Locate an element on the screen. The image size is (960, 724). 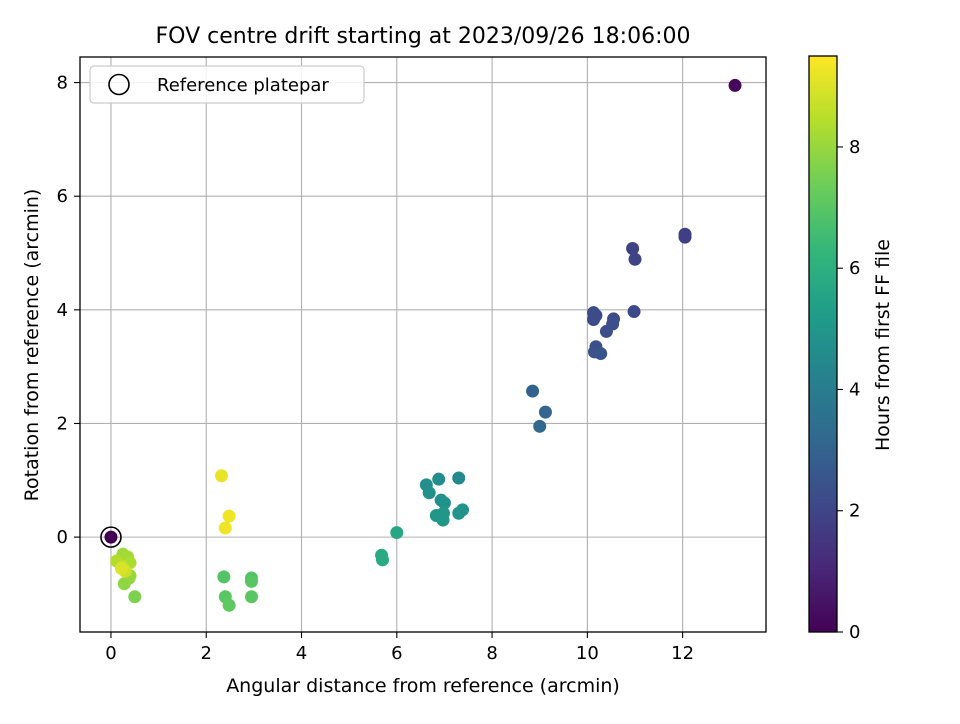
x-tick-label: 4 is located at coordinates (301, 653).